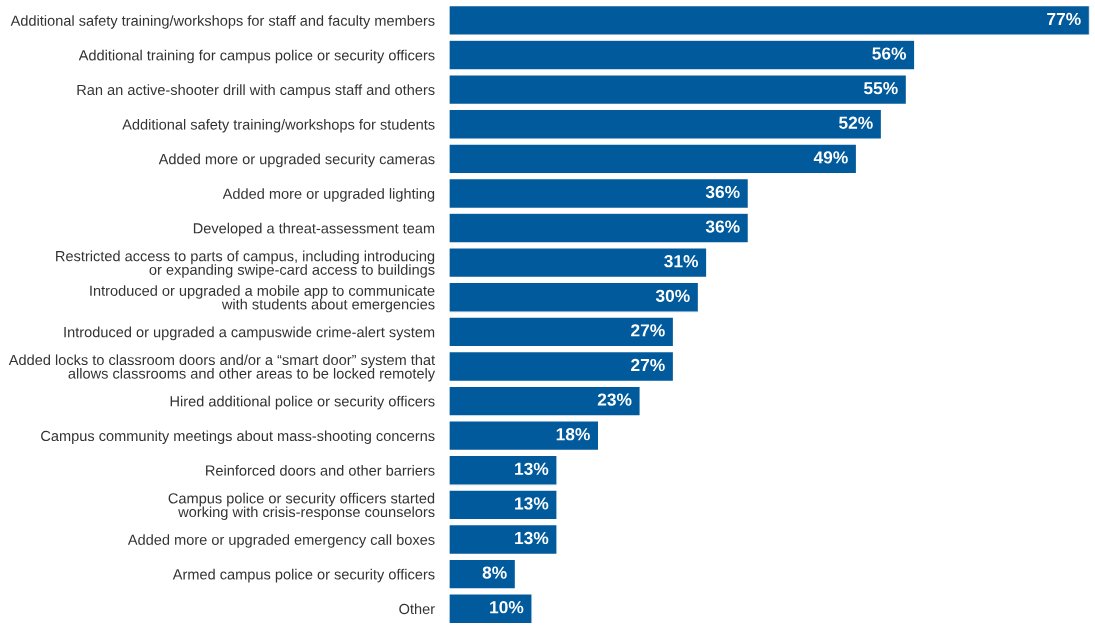  What do you see at coordinates (256, 91) in the screenshot?
I see `y-tick-label: Ran an active-shooter drill with campus staff and others` at bounding box center [256, 91].